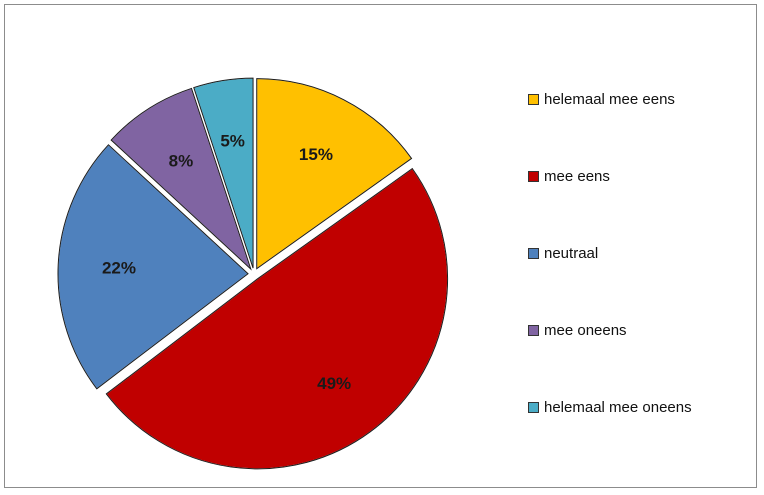 This screenshot has height=495, width=764. Describe the element at coordinates (316, 154) in the screenshot. I see `data-label-1: 15%` at that location.